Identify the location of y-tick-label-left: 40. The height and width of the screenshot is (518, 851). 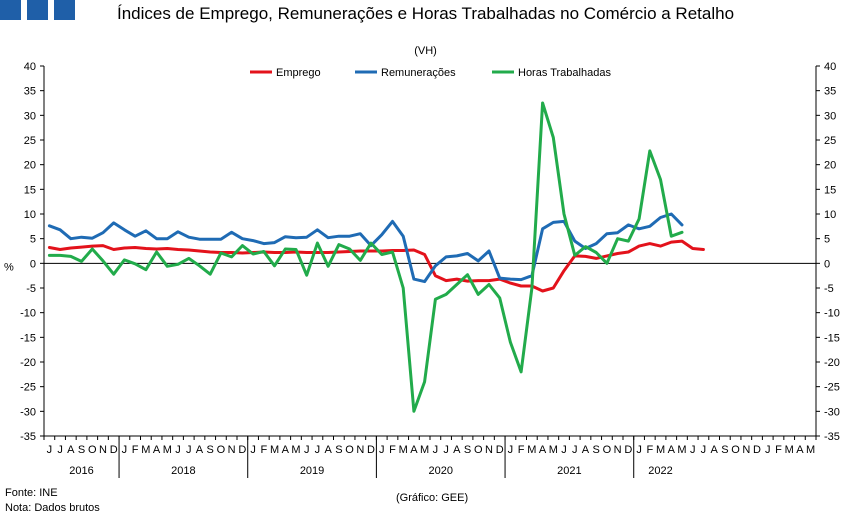
(30, 67).